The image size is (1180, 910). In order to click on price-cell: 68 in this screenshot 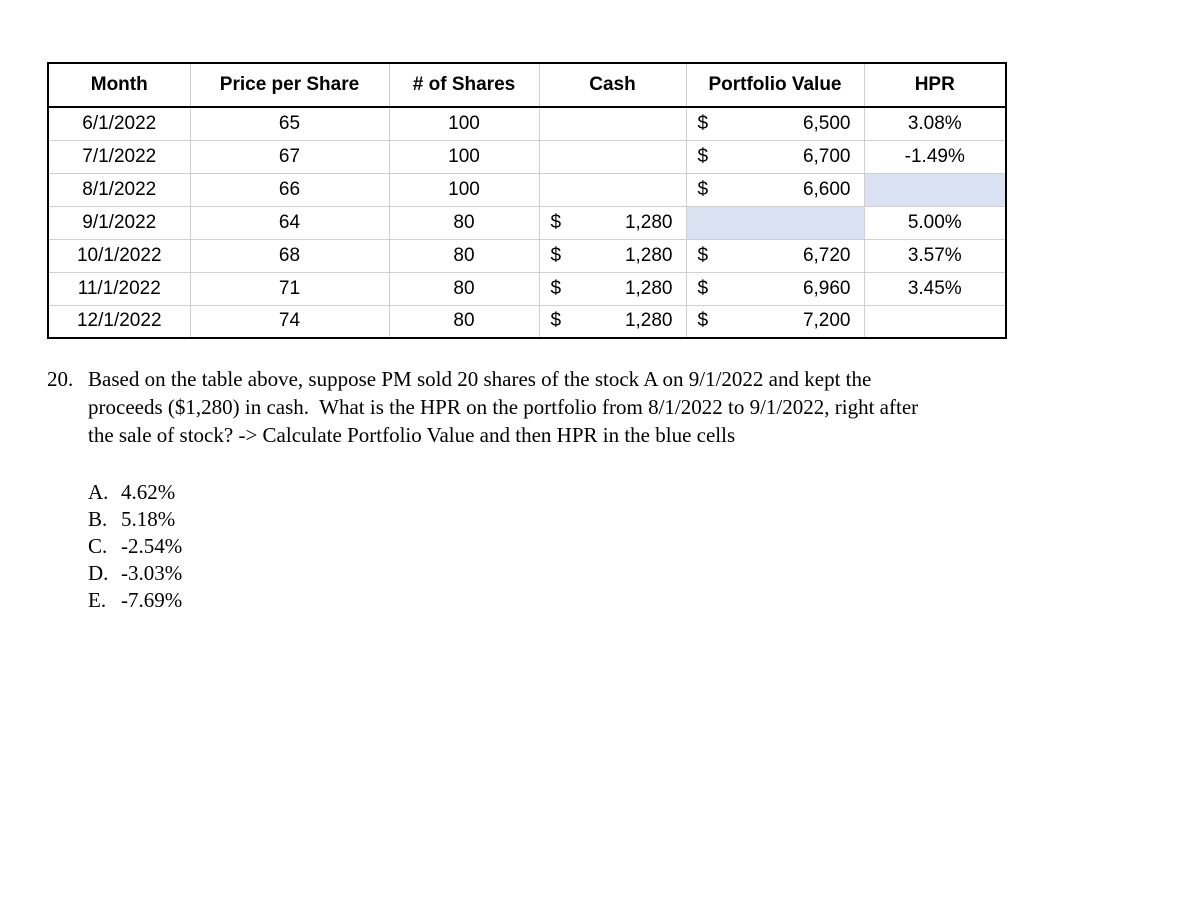, I will do `click(289, 255)`.